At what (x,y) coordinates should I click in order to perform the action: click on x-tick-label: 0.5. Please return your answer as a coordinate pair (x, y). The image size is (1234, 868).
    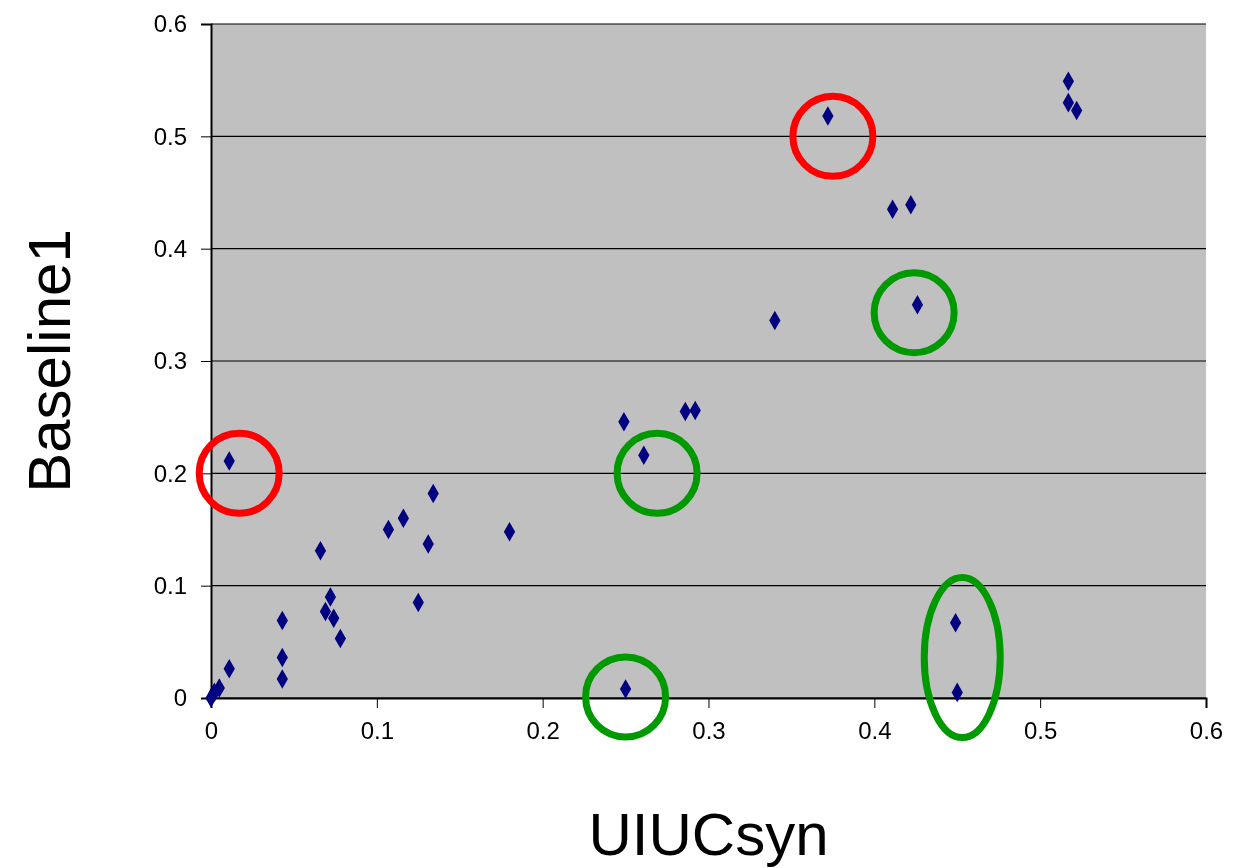
    Looking at the image, I should click on (1040, 731).